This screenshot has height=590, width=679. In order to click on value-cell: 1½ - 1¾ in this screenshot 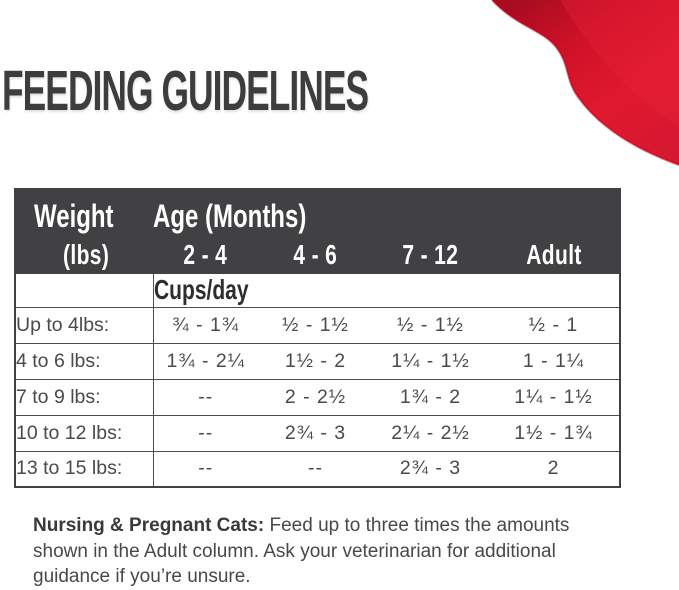, I will do `click(554, 433)`.